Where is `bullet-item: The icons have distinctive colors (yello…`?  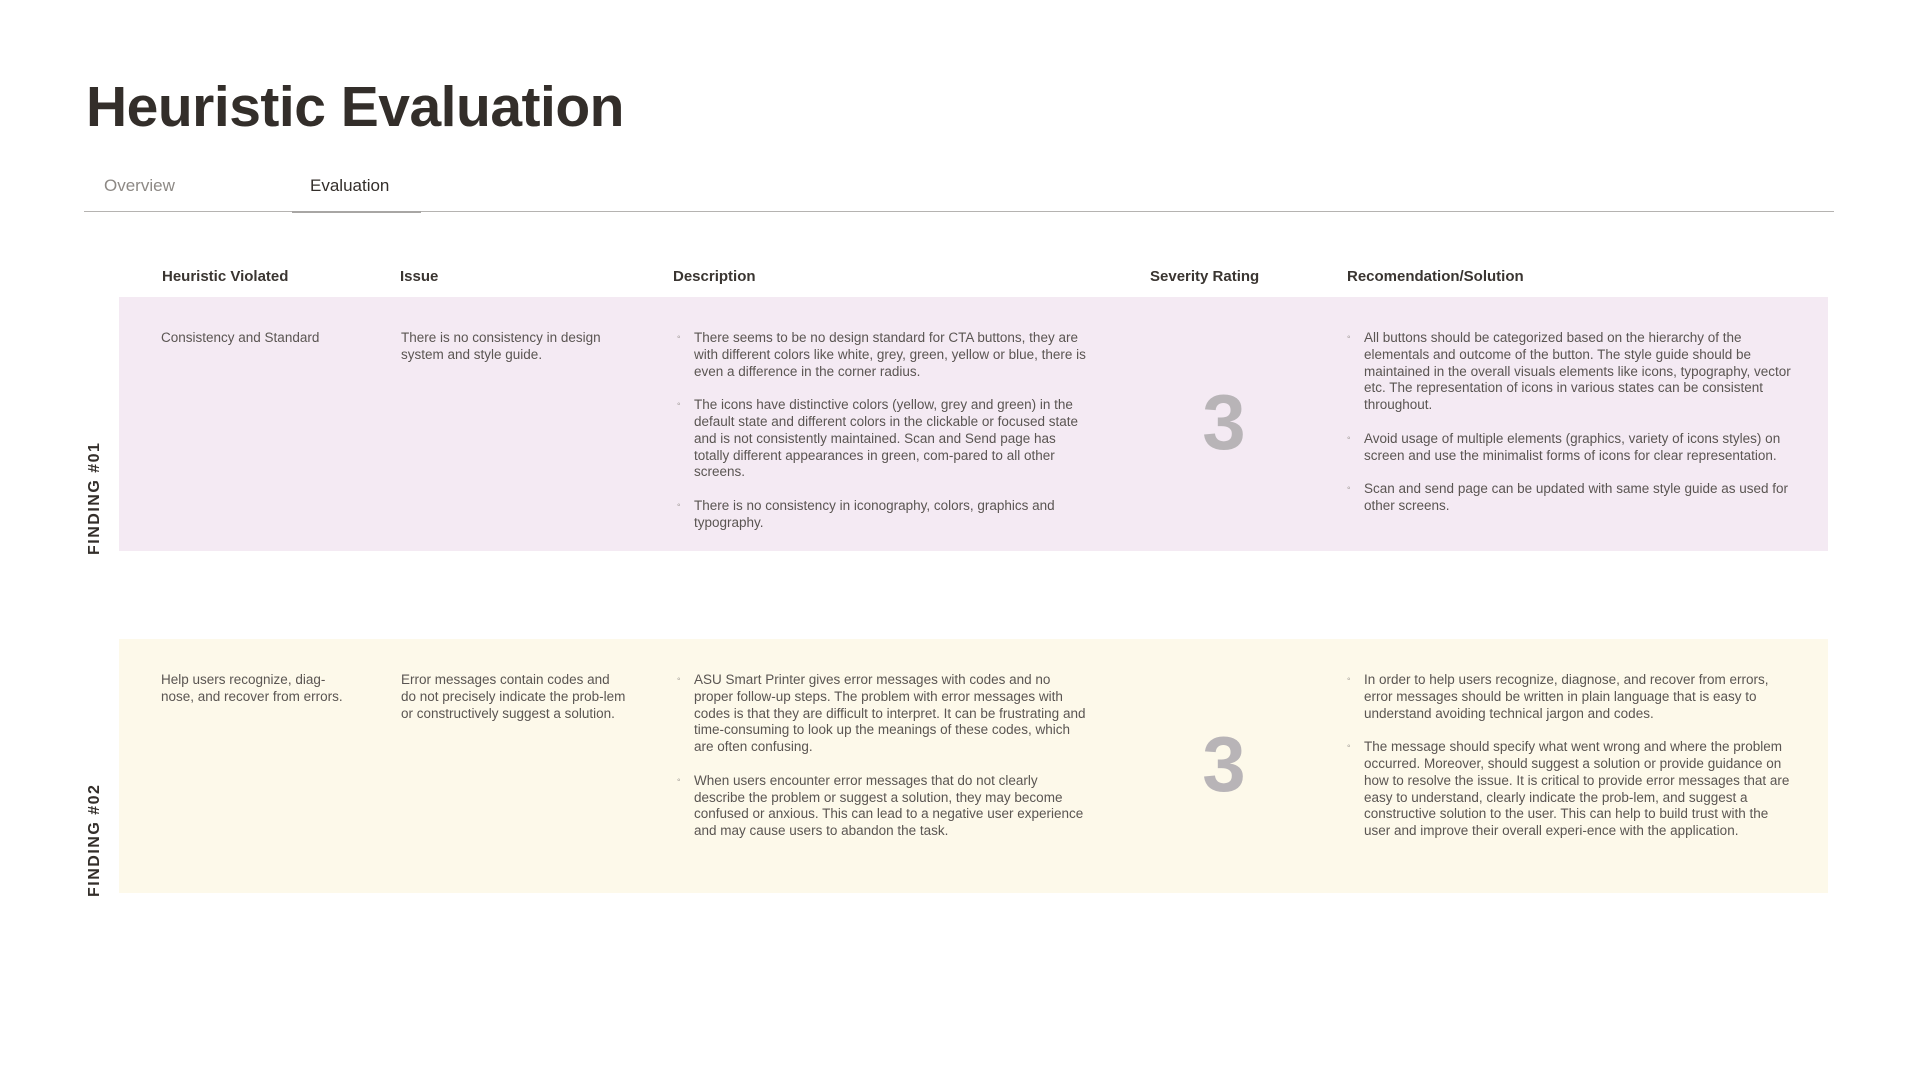 bullet-item: The icons have distinctive colors (yello… is located at coordinates (882, 439).